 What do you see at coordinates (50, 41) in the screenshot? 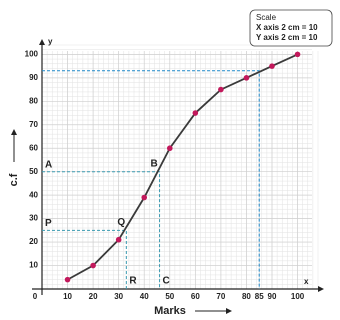
I see `y-axis-name: y` at bounding box center [50, 41].